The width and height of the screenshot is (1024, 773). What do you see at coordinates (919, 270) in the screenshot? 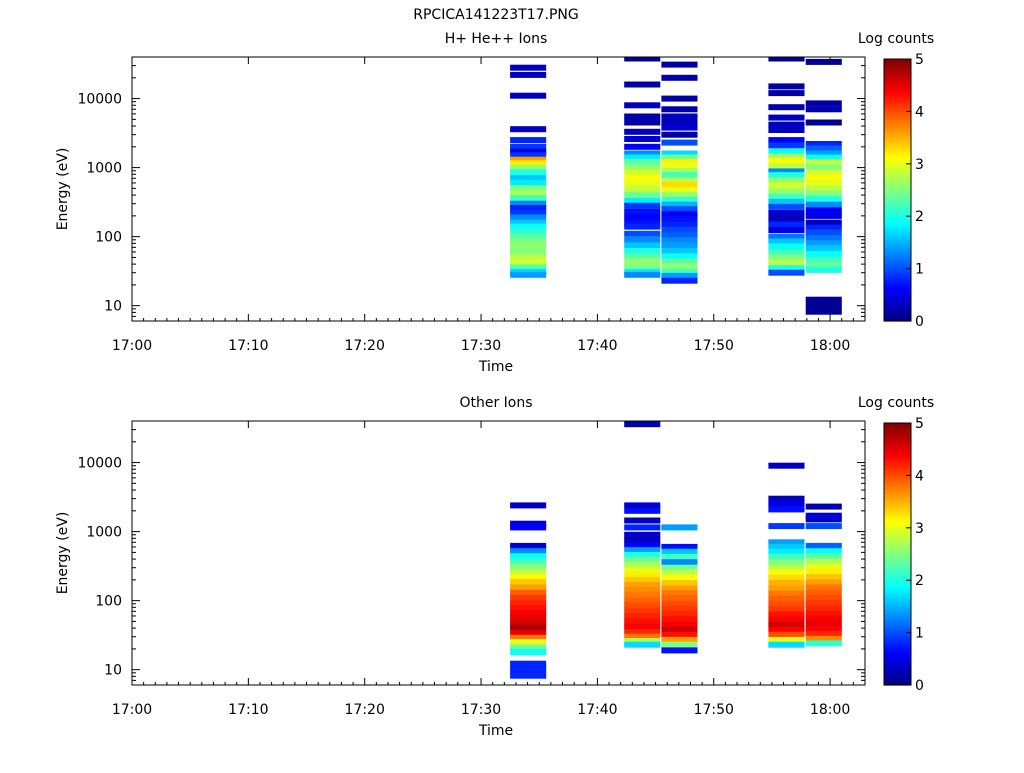
I see `colorbar-tick-label: 1` at bounding box center [919, 270].